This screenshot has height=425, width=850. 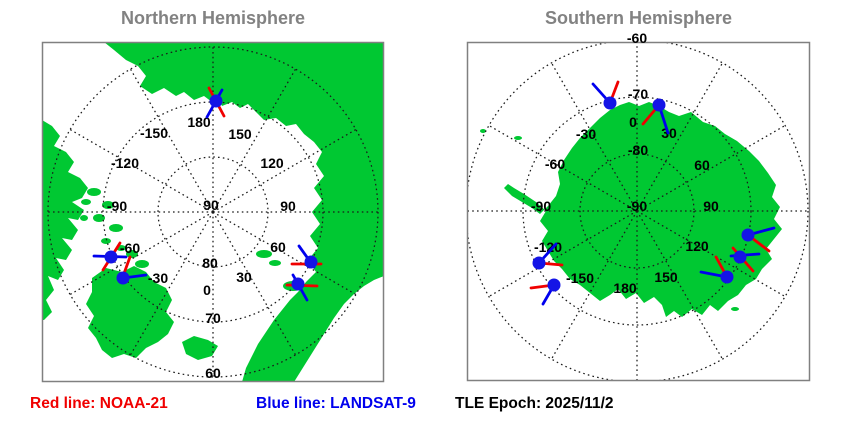 I want to click on grid-label: 30, so click(x=244, y=277).